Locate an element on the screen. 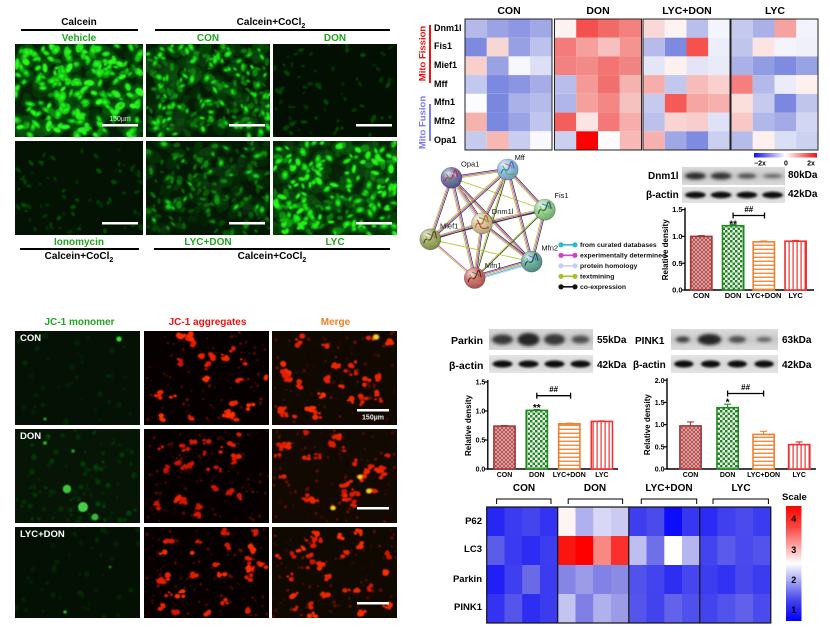  svg-text: 4 is located at coordinates (793, 519).